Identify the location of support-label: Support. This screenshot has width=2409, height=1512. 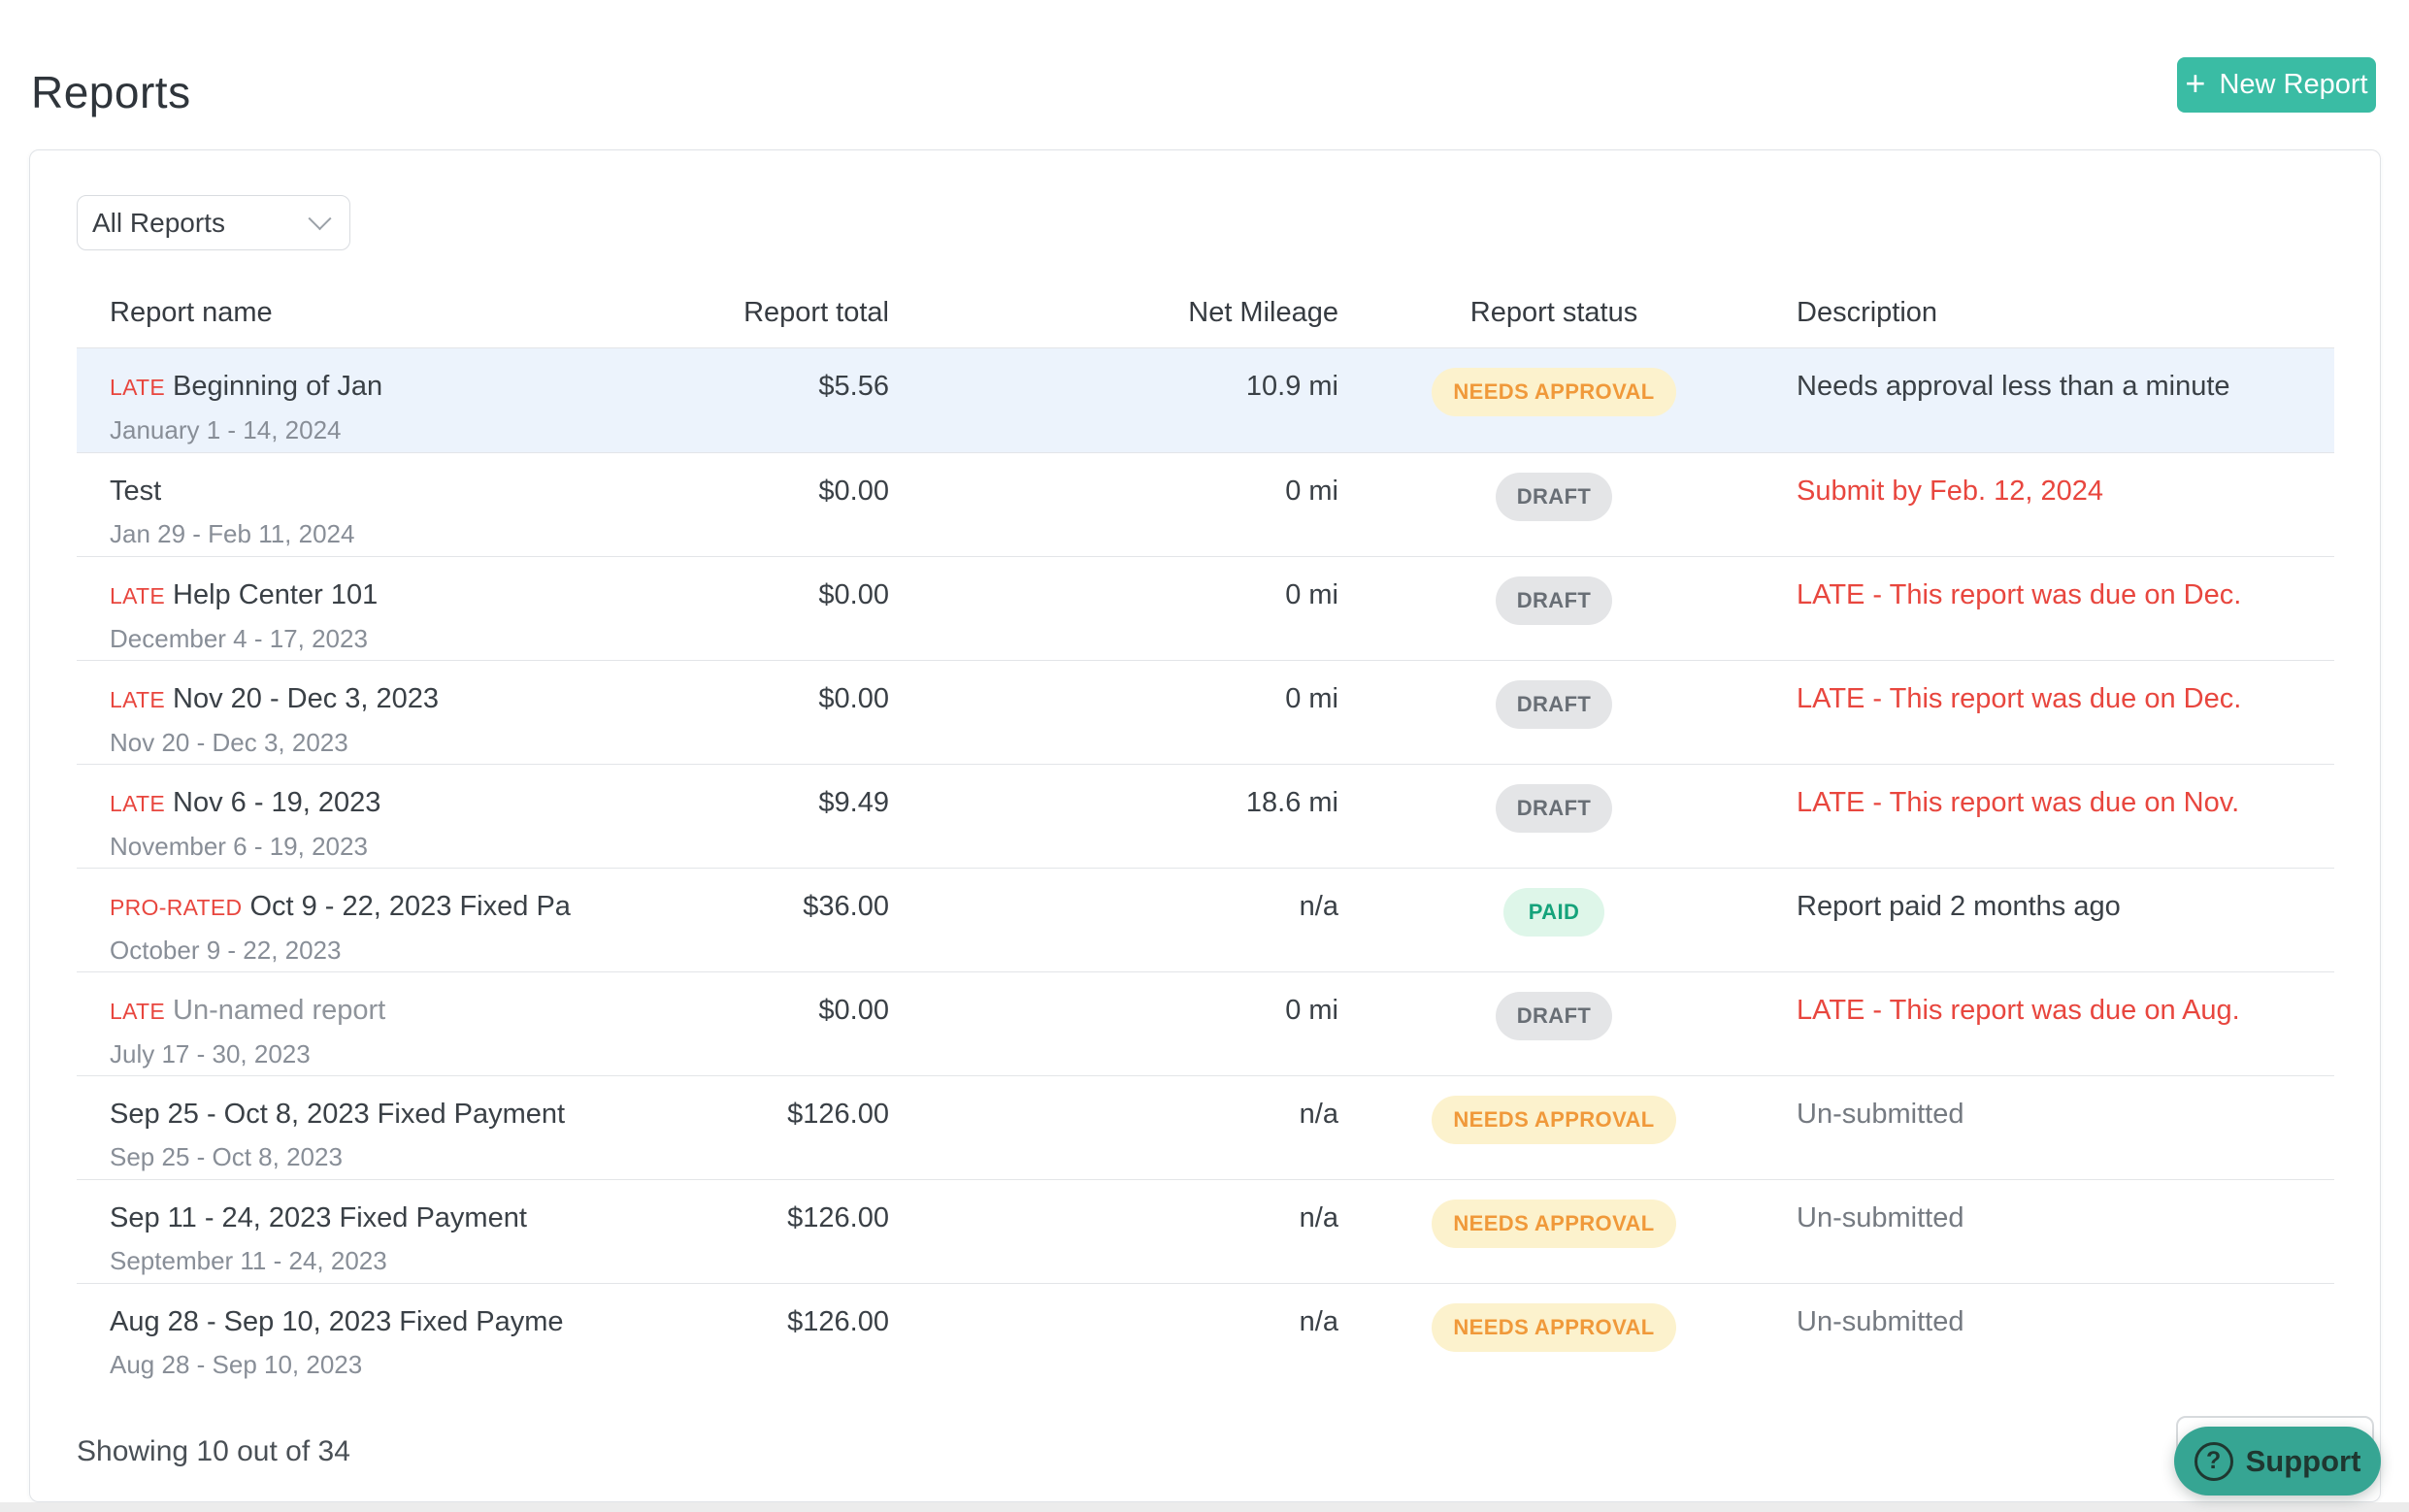
(2303, 1460).